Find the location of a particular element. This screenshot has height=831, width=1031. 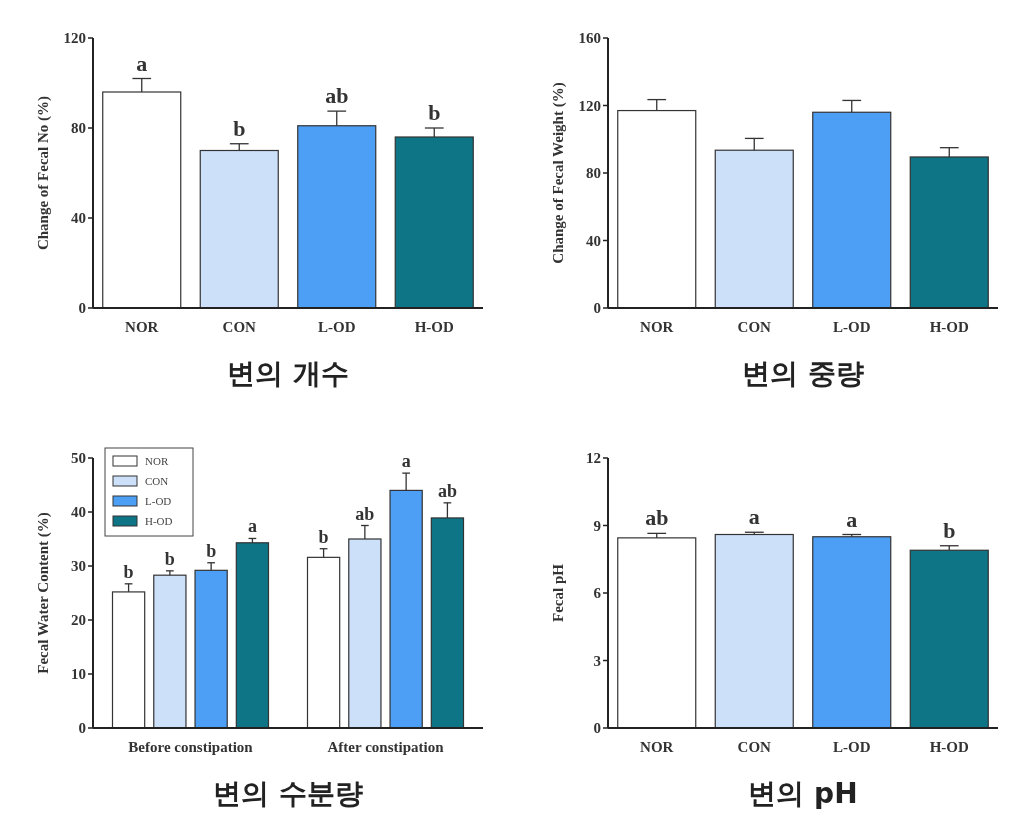

y-tick-label: 10 is located at coordinates (78, 674).